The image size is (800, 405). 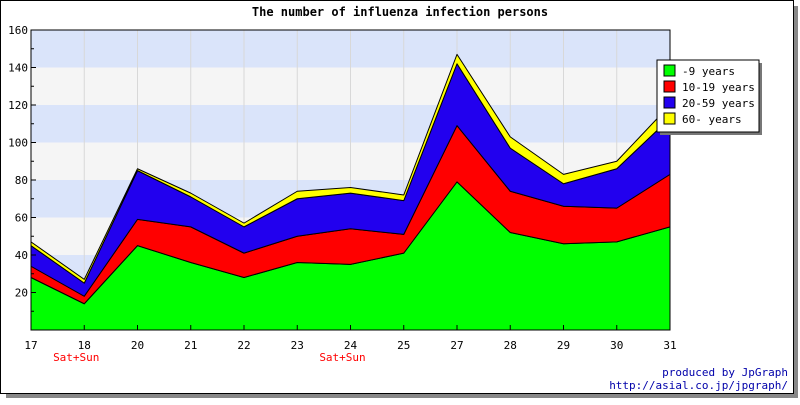 I want to click on y-tick-label: 20, so click(x=21, y=293).